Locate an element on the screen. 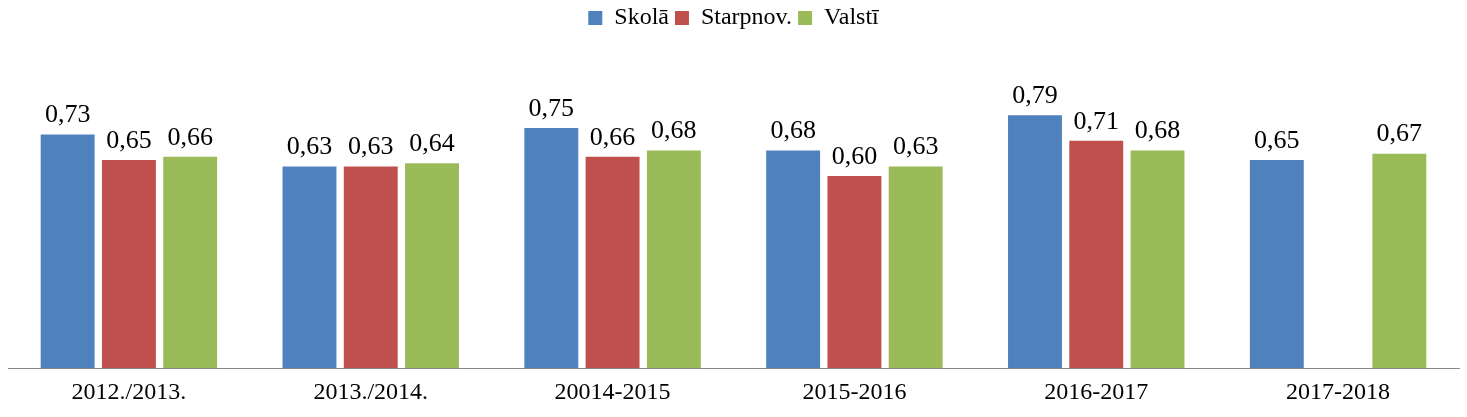 Image resolution: width=1467 pixels, height=417 pixels. data-label: 0,64 is located at coordinates (432, 143).